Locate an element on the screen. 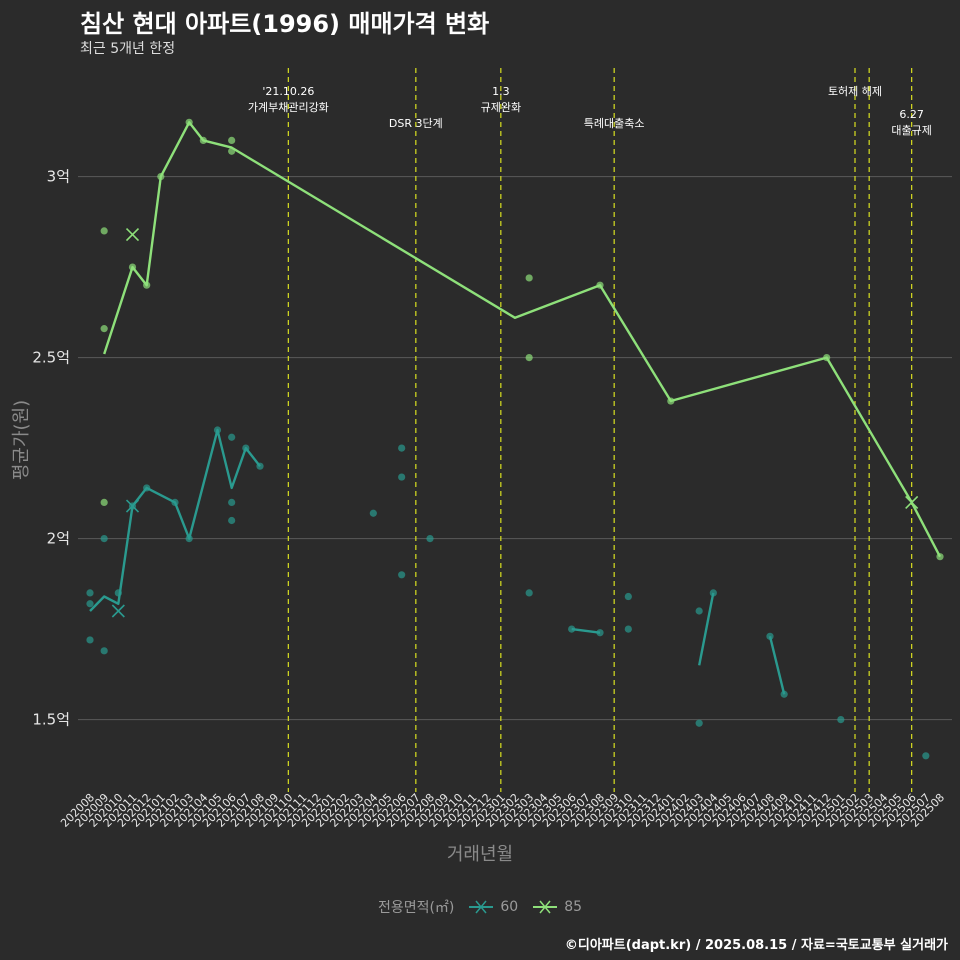 The width and height of the screenshot is (960, 960). event-label: '21.10.26 is located at coordinates (288, 91).